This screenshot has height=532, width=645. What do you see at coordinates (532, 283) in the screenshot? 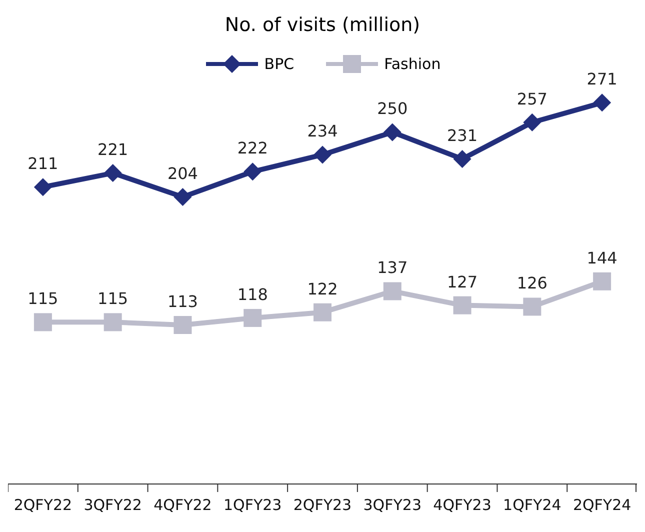
I see `data-label: 126` at bounding box center [532, 283].